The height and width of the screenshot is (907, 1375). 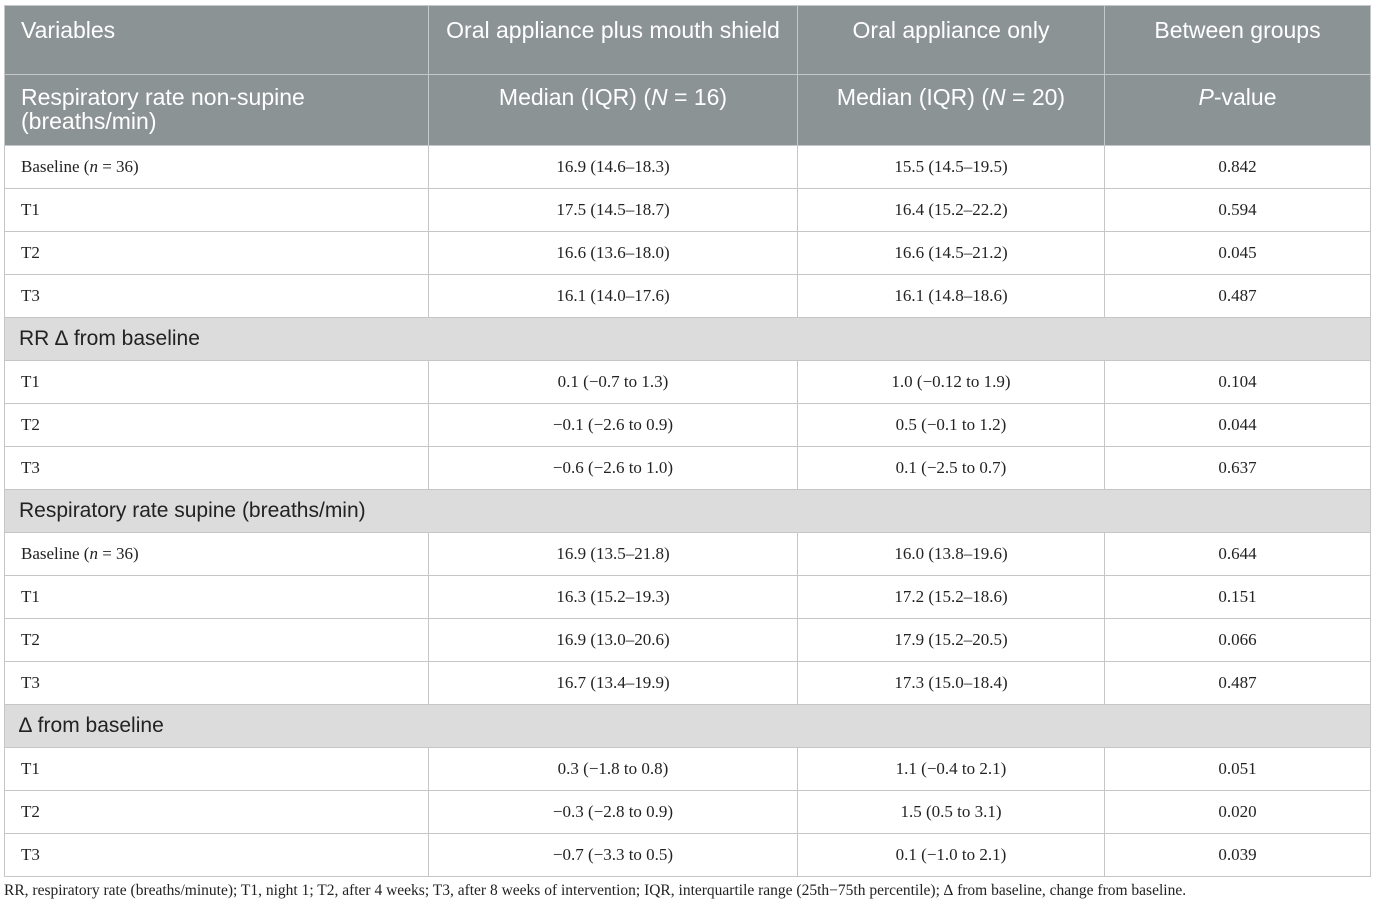 I want to click on cell-p-value: 0.066, so click(x=1237, y=640).